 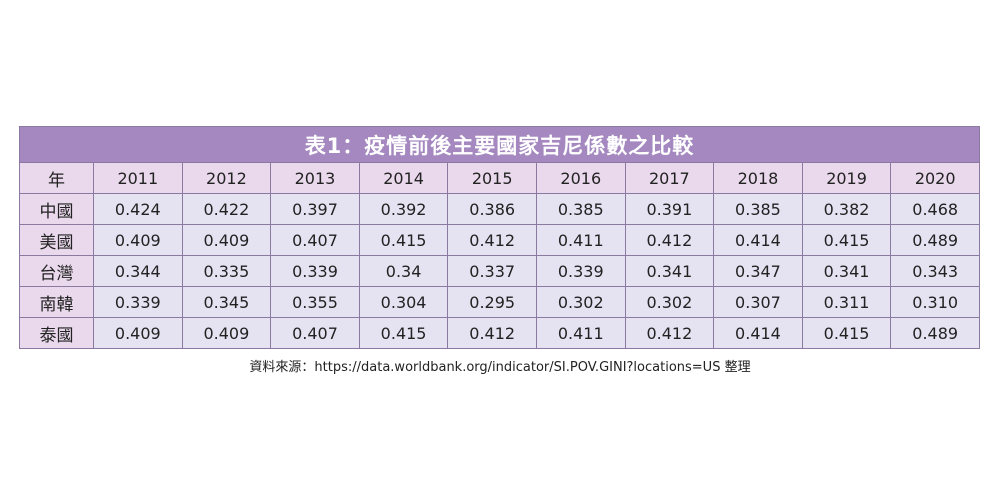 What do you see at coordinates (499, 144) in the screenshot?
I see `table-title: 表1：疫情前後主要國家吉尼係數之比較` at bounding box center [499, 144].